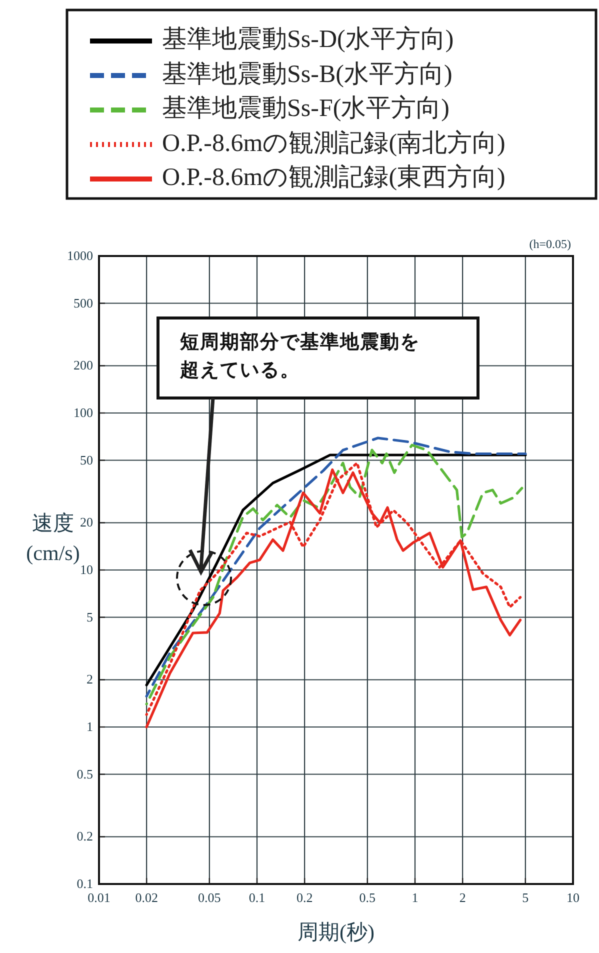 The height and width of the screenshot is (953, 599). I want to click on y-tick-label: 1, so click(89, 726).